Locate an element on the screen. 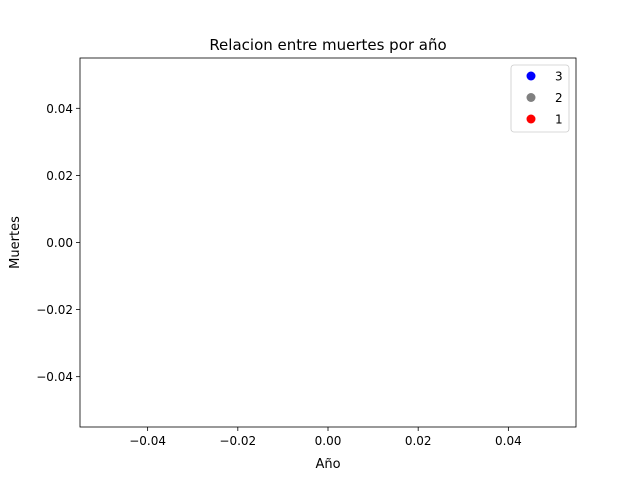 The image size is (640, 480). chart-title: Relacion entre muertes por año is located at coordinates (327, 45).